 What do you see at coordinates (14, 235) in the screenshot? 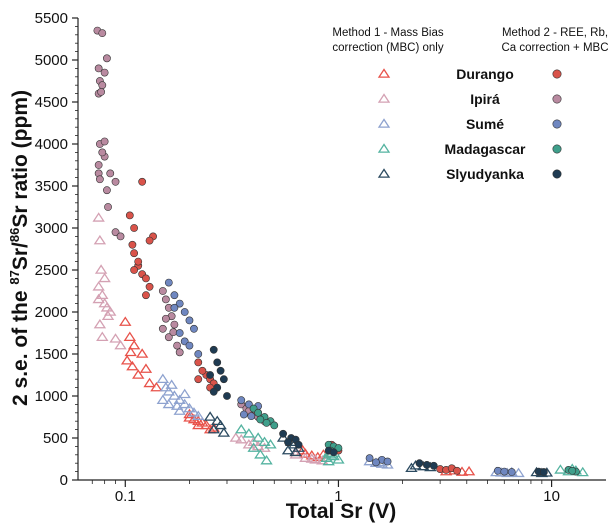
I see `y-title-sup2: 86` at bounding box center [14, 235].